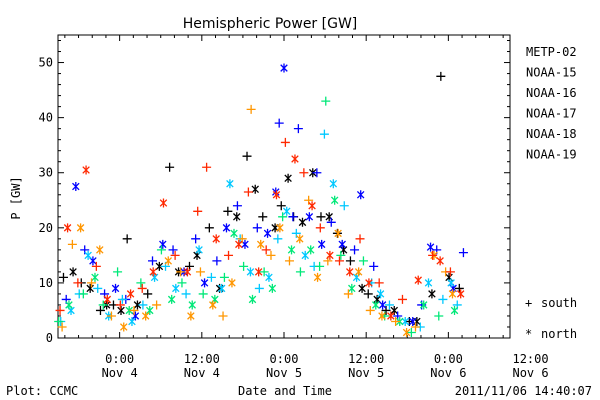  Describe the element at coordinates (551, 134) in the screenshot. I see `legend-entry: NOAA-18` at that location.